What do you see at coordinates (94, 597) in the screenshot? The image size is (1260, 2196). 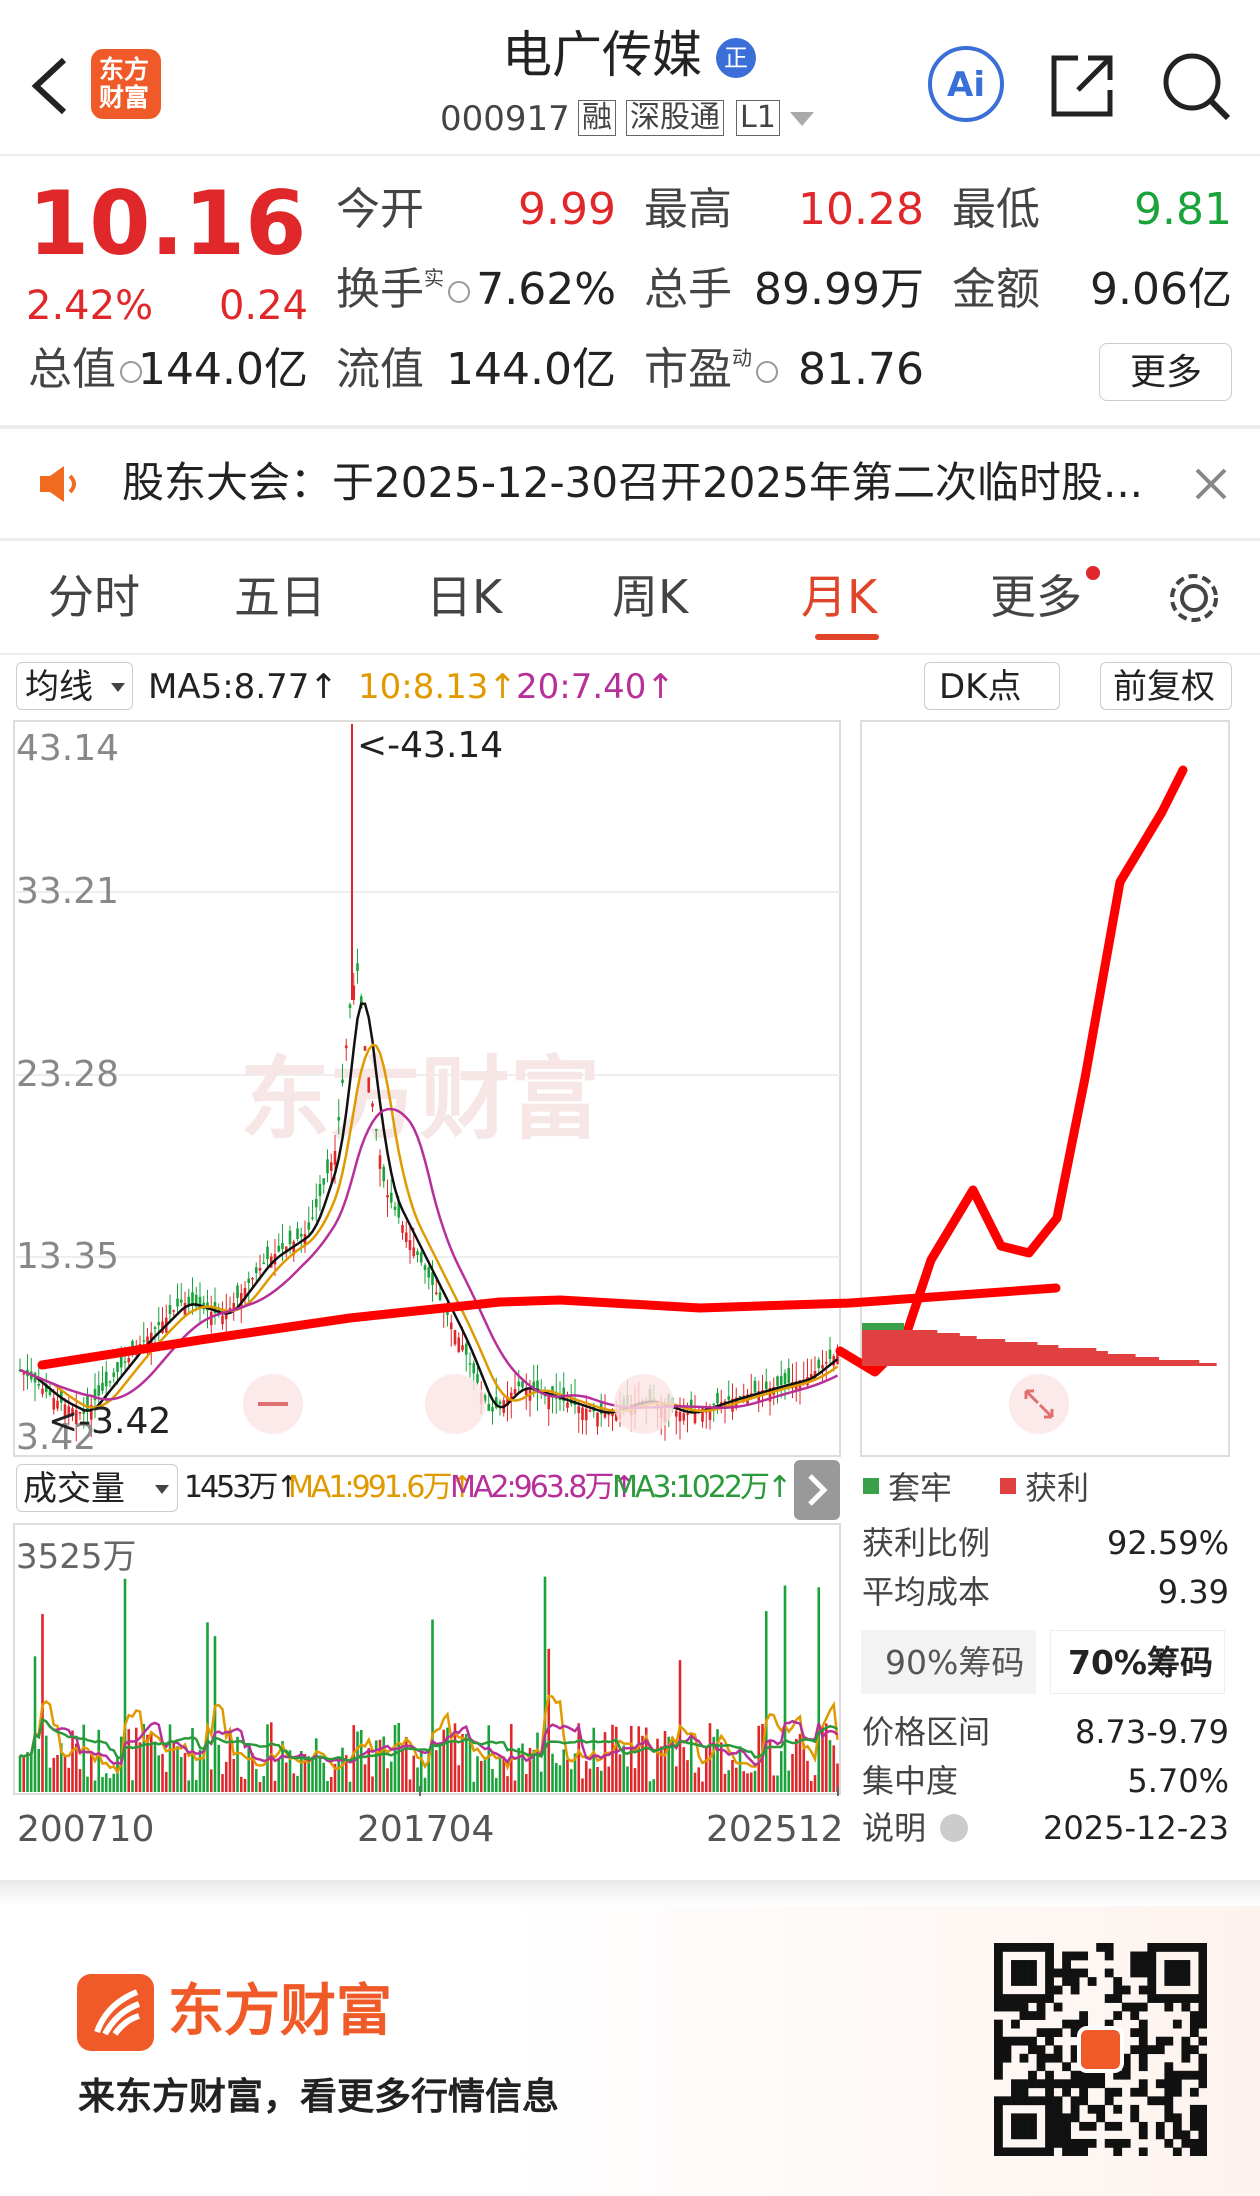 I see `tab: 分时` at bounding box center [94, 597].